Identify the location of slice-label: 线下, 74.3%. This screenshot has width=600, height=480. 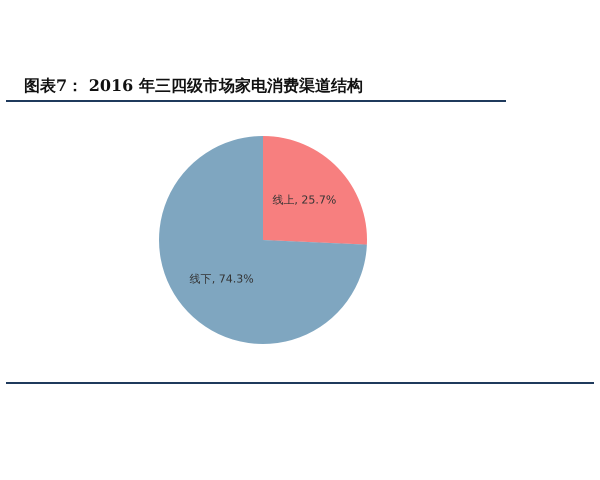
(222, 279).